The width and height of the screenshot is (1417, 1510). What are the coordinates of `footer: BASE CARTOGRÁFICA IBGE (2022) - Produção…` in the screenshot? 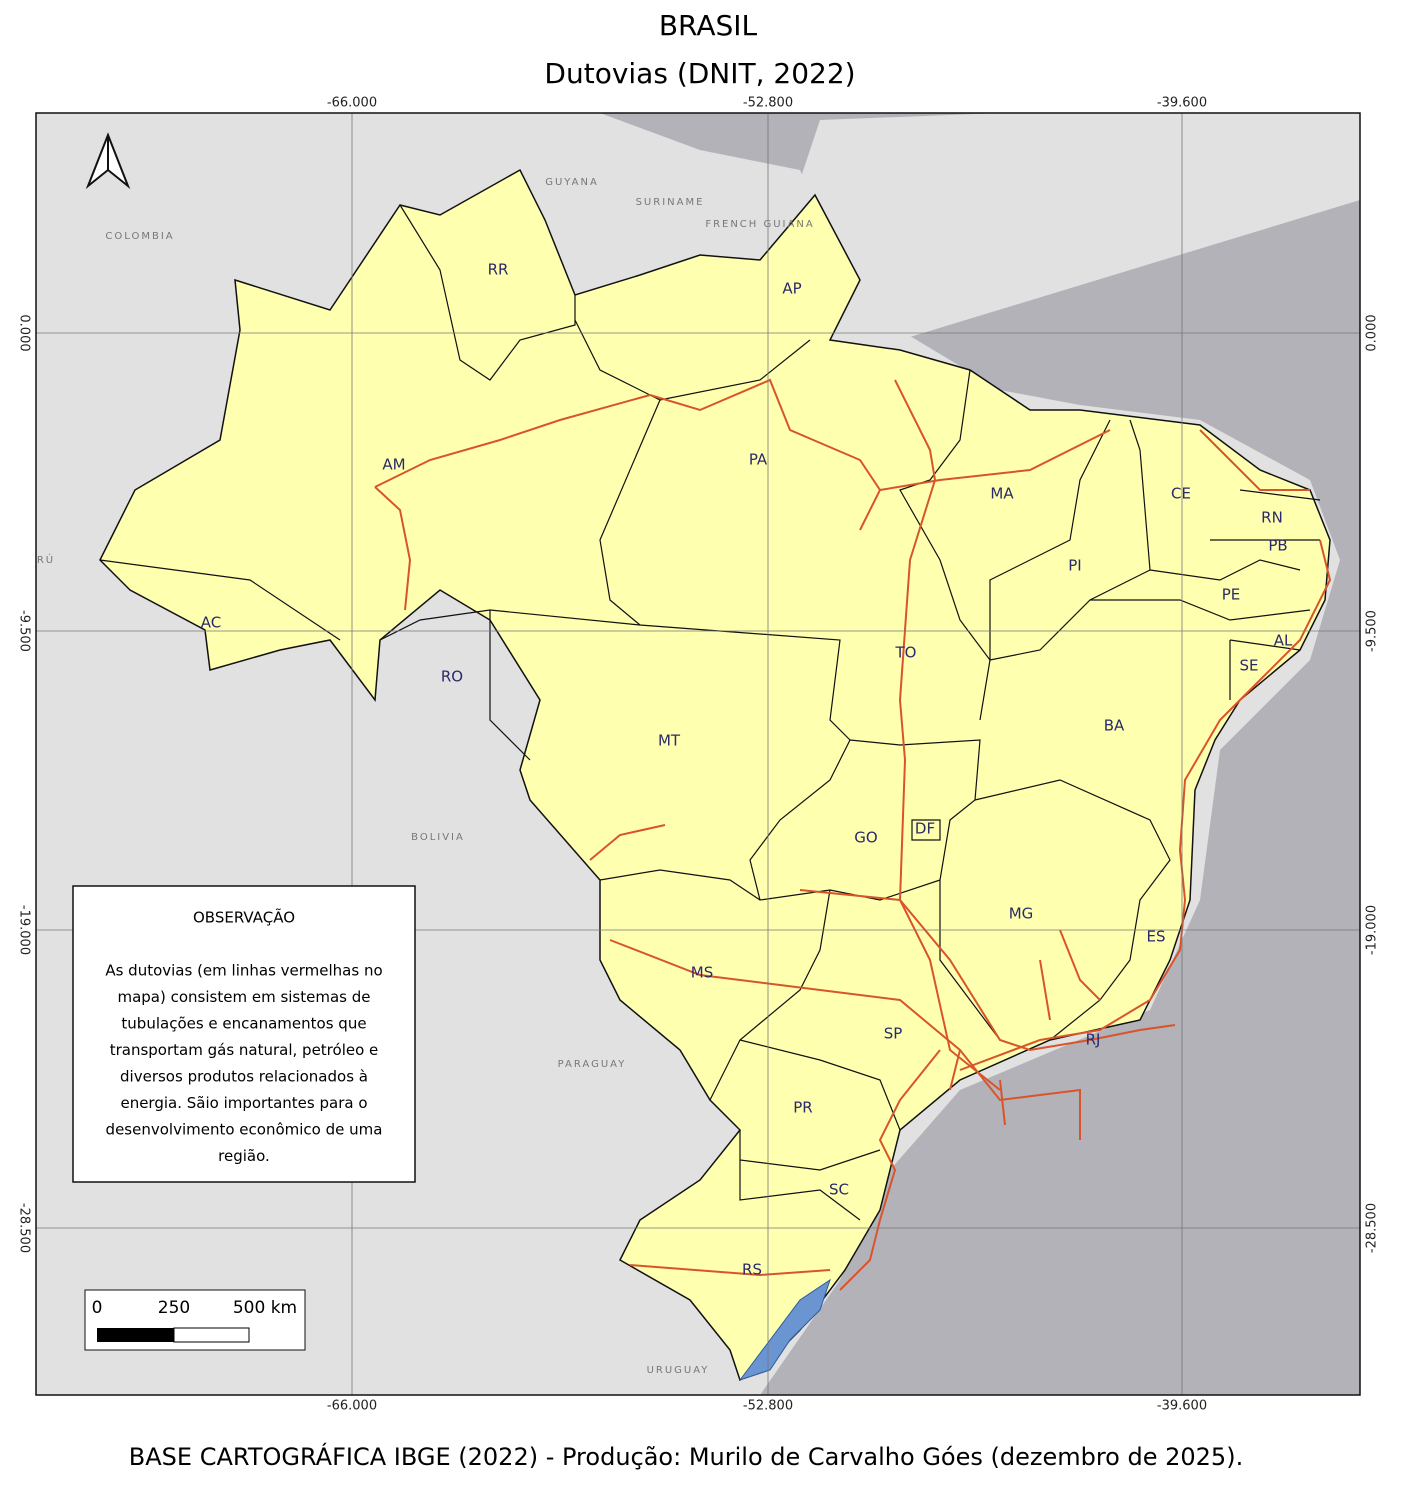 It's located at (686, 1456).